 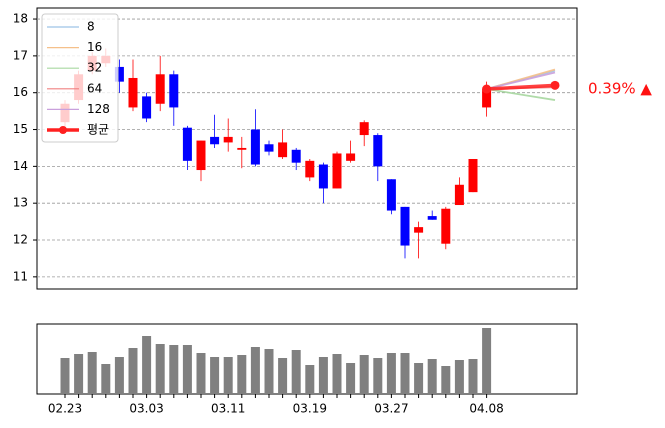 What do you see at coordinates (555, 85) in the screenshot?
I see `forecast-end` at bounding box center [555, 85].